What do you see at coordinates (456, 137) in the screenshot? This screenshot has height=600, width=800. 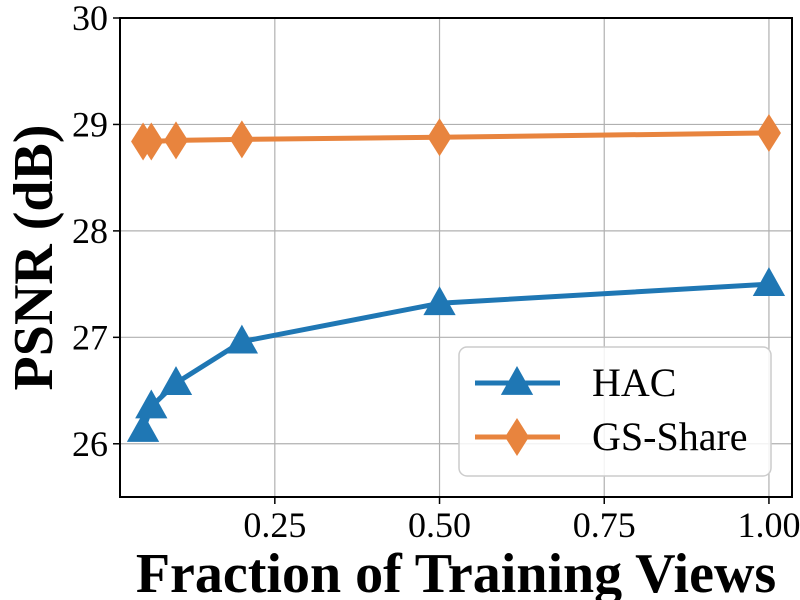 I see `gs-share-series` at bounding box center [456, 137].